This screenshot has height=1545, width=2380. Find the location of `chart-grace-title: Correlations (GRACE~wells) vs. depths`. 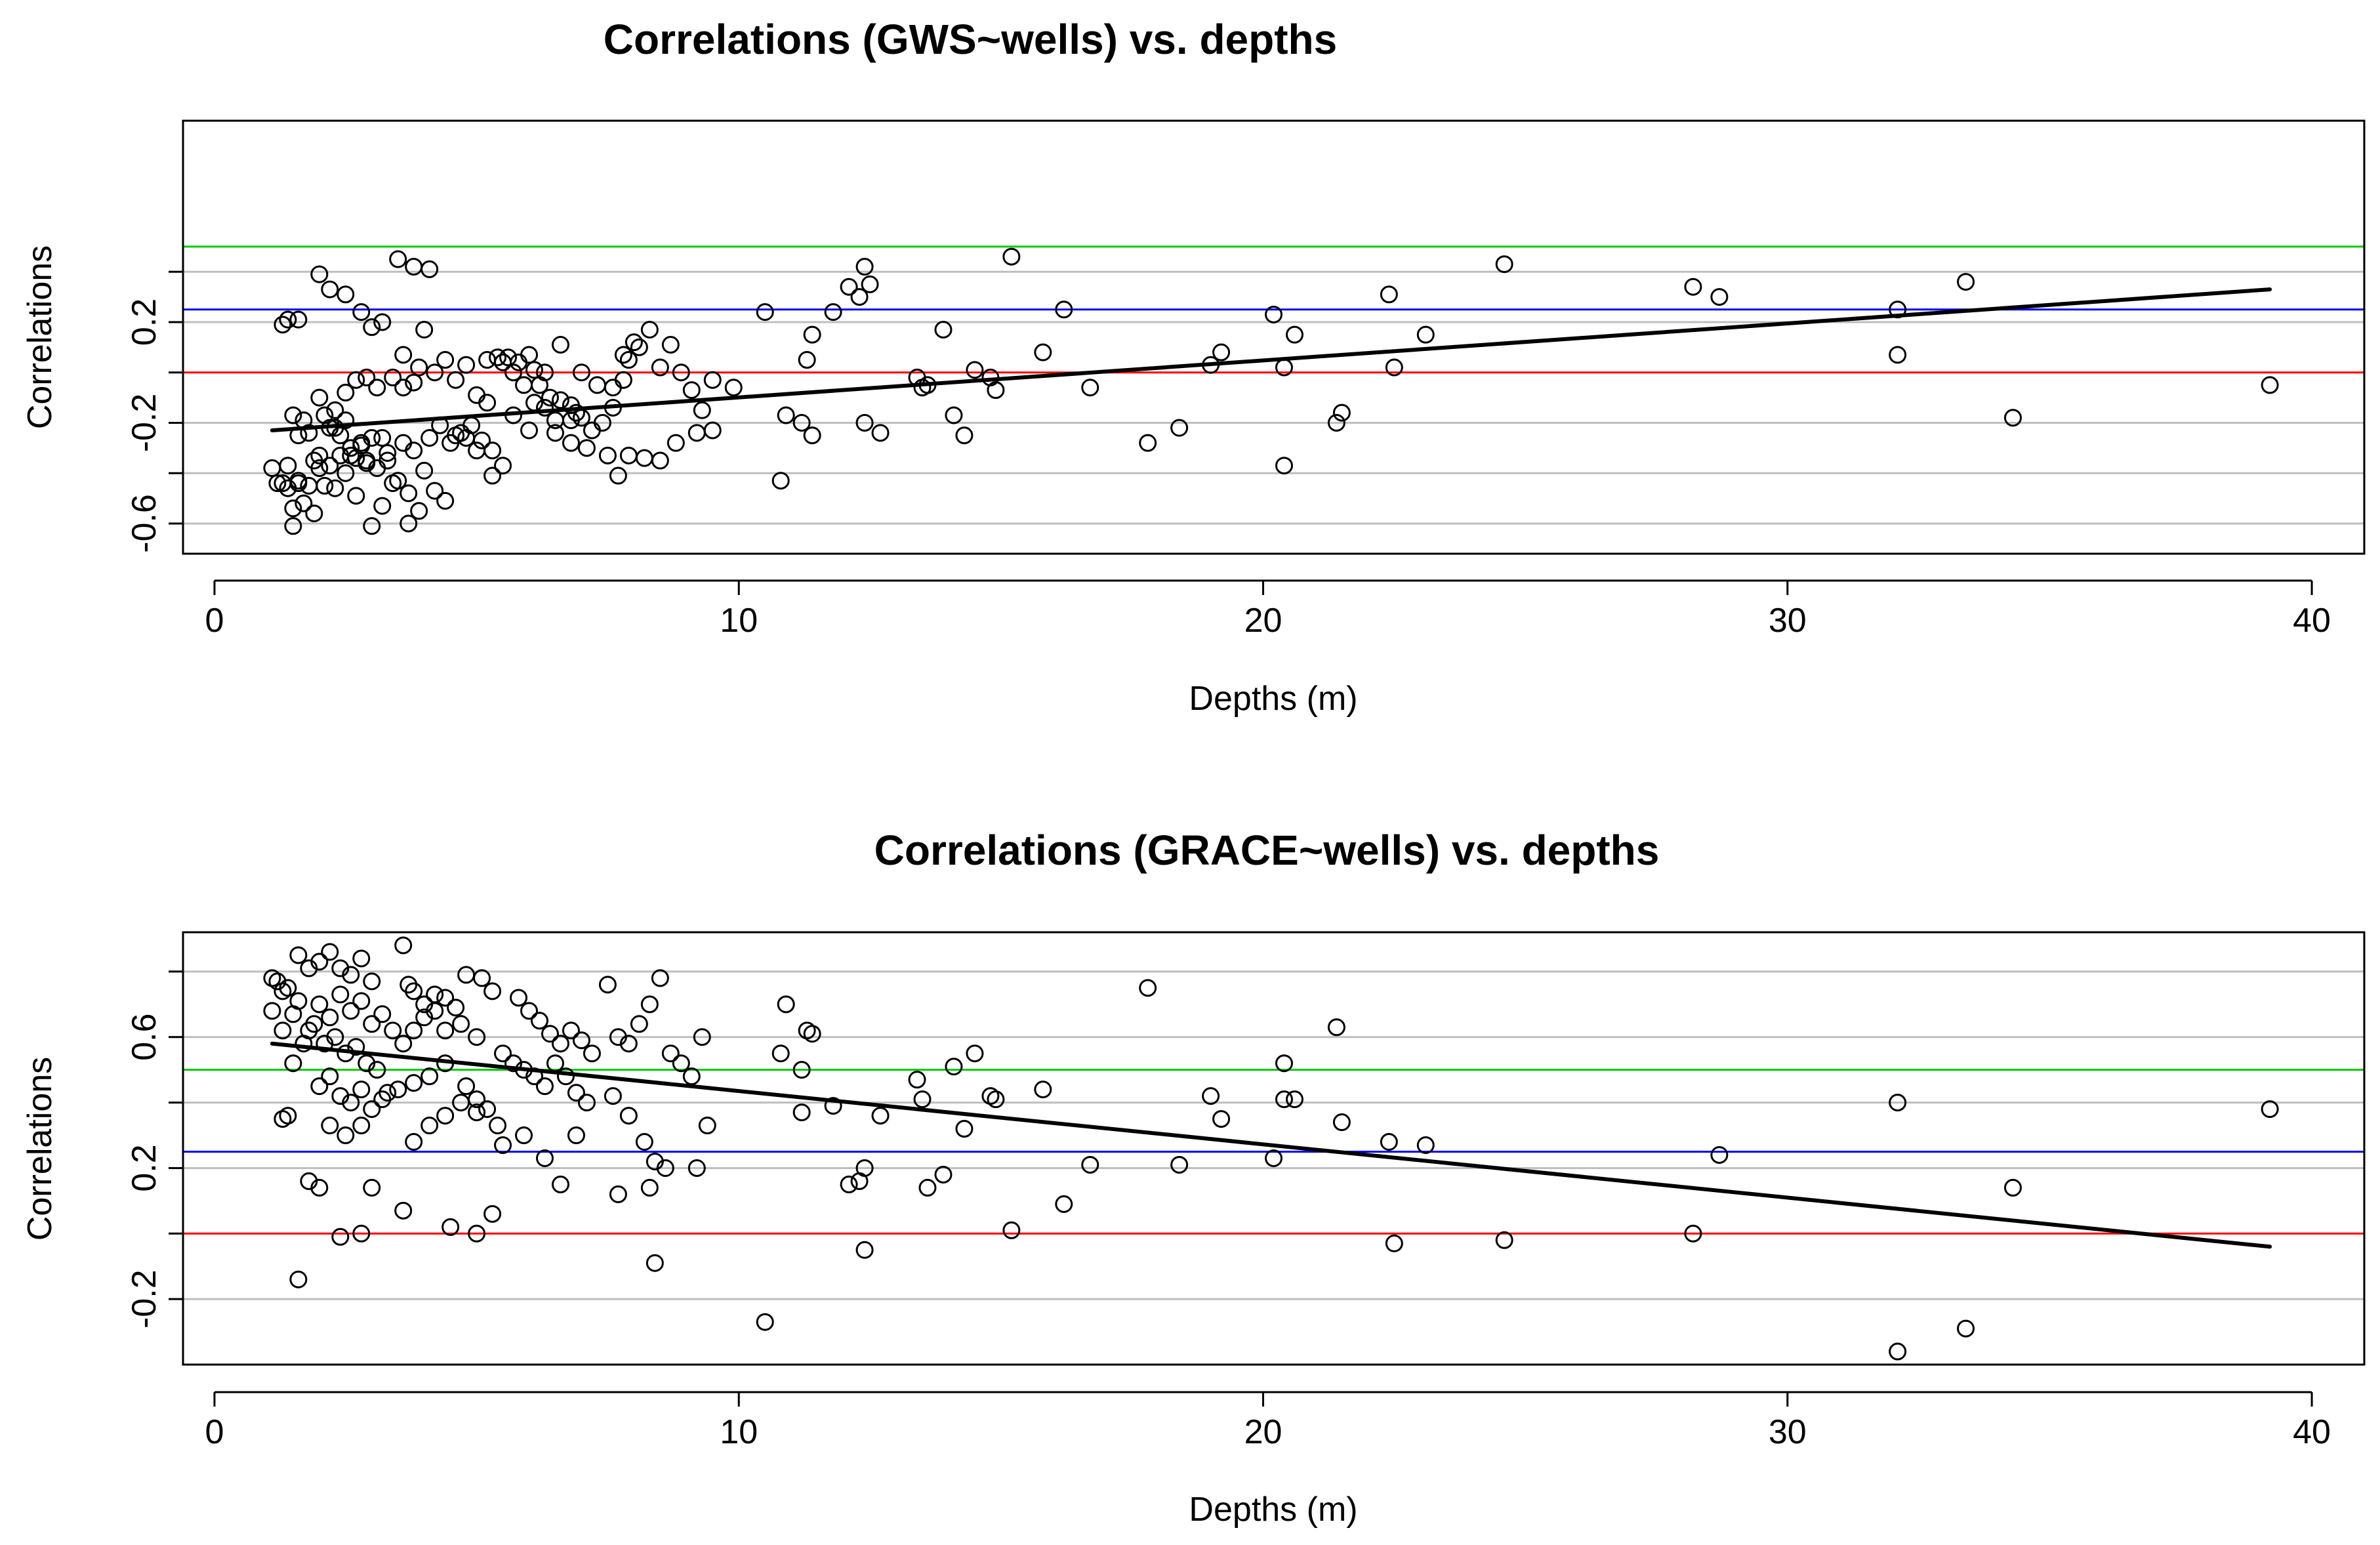

chart-grace-title: Correlations (GRACE~wells) vs. depths is located at coordinates (1267, 850).